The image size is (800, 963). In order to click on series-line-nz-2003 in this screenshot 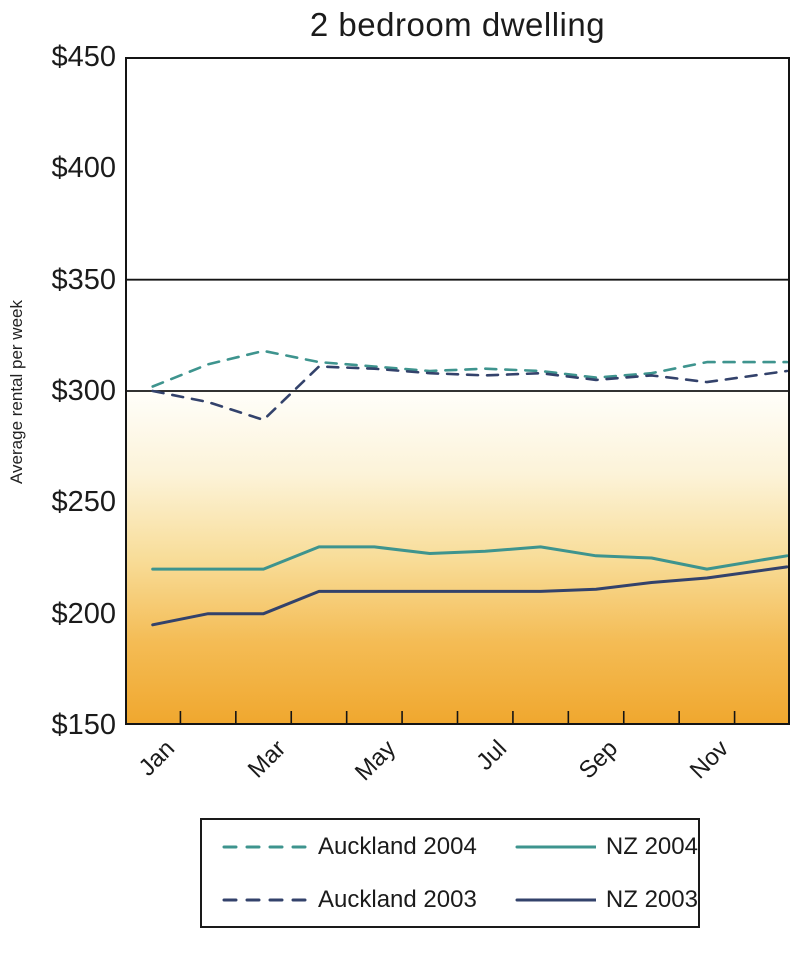, I will do `click(470, 596)`.